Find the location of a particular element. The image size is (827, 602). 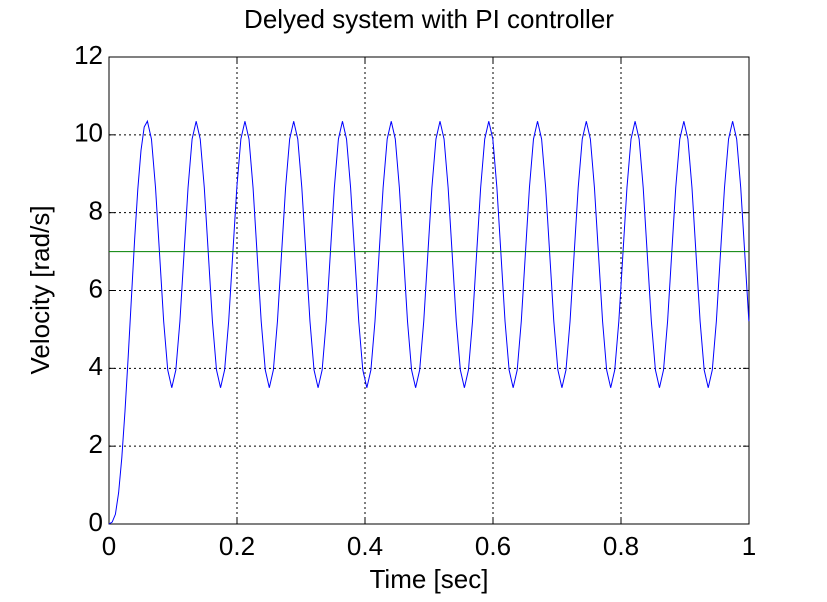

x-tick-label: 0 is located at coordinates (109, 546).